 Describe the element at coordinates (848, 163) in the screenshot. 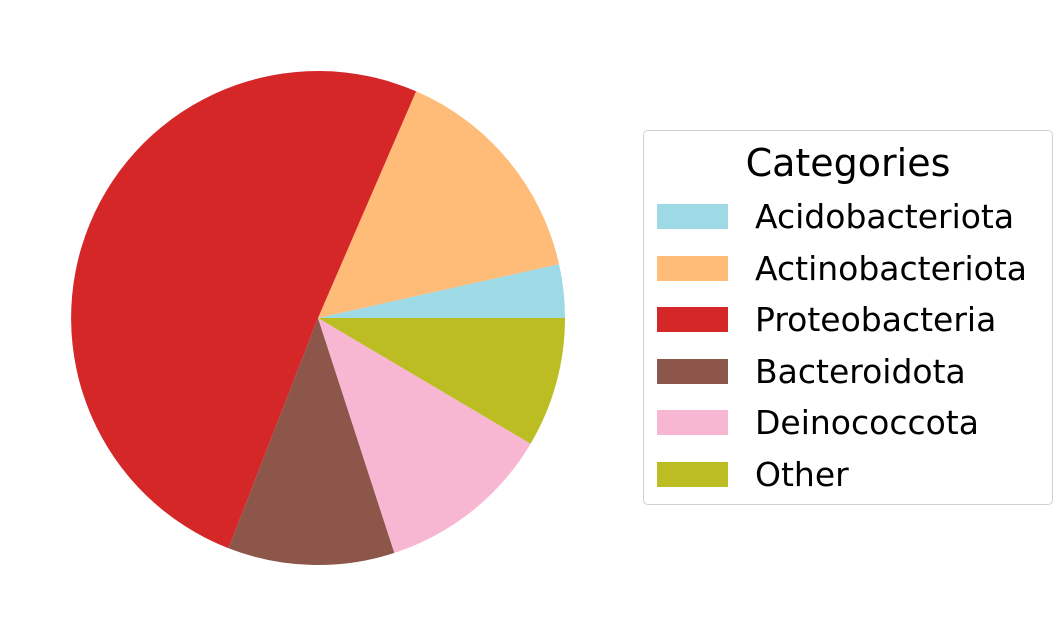

I see `legend-title: Categories` at that location.